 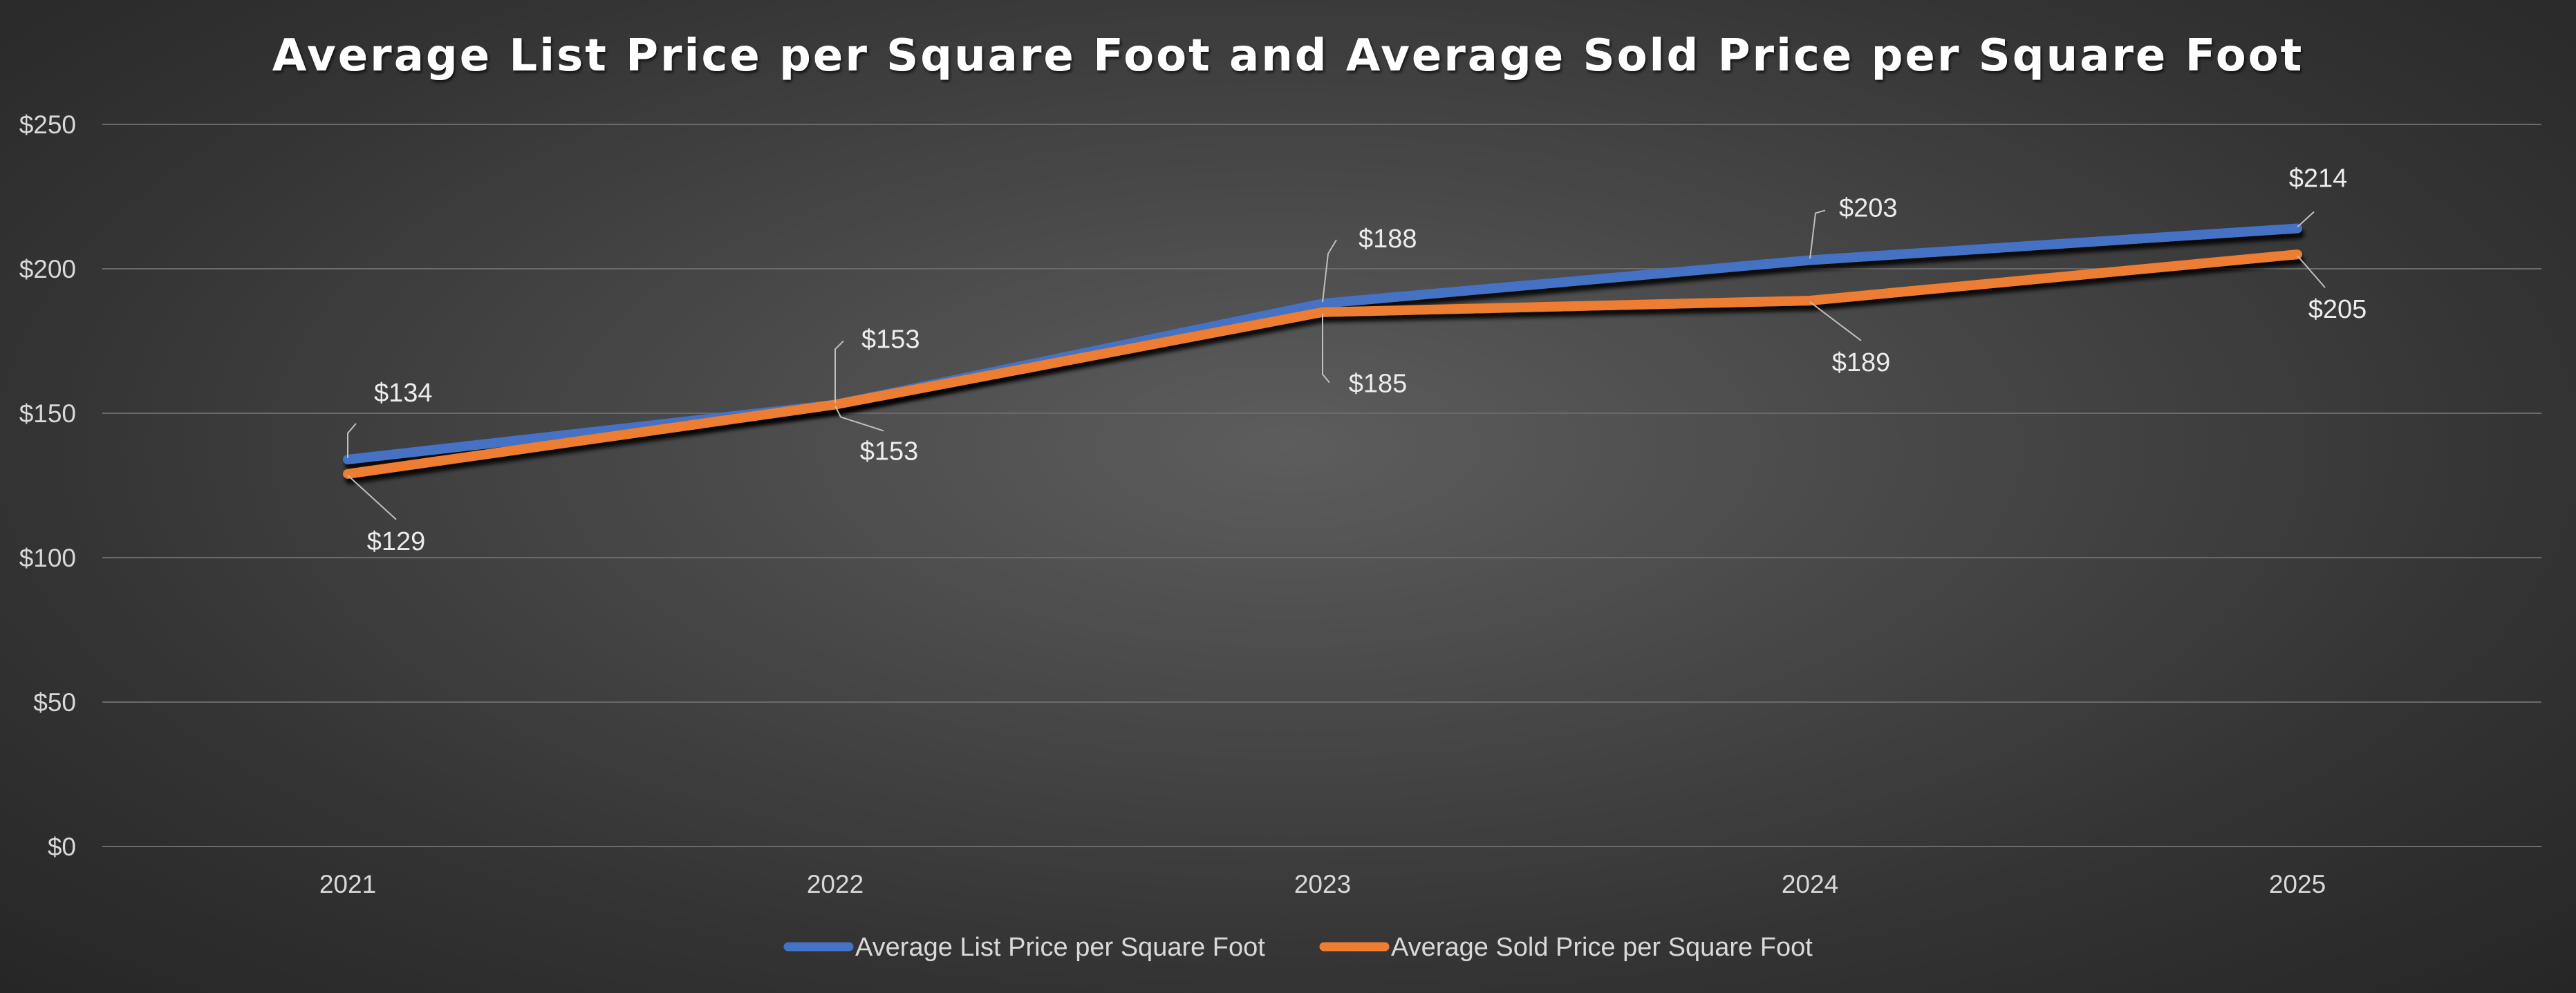 I want to click on y-tick-label: $50, so click(x=54, y=702).